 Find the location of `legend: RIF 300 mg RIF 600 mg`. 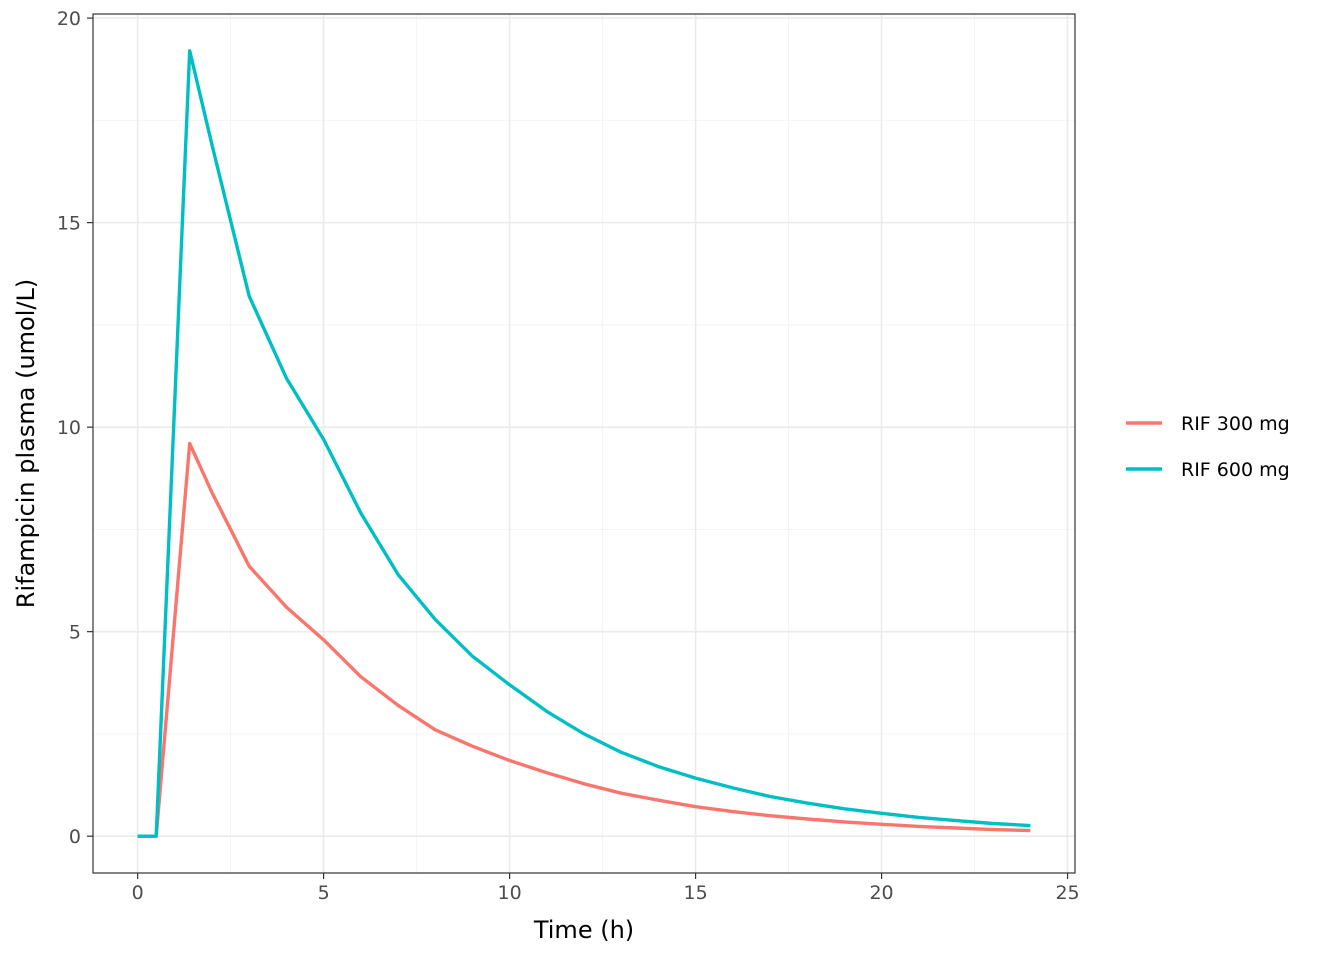

legend: RIF 300 mg RIF 600 mg is located at coordinates (1208, 447).